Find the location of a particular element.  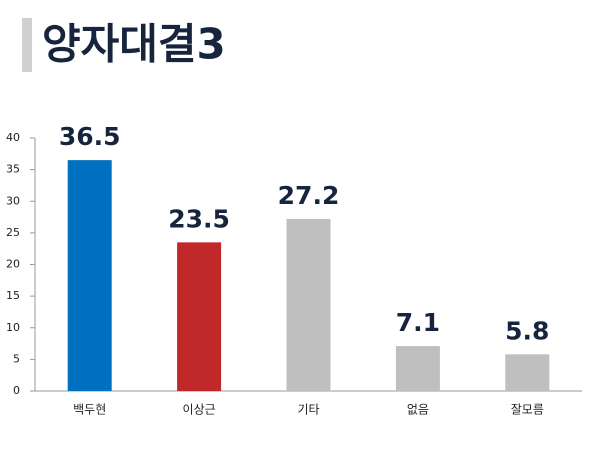

title-accent is located at coordinates (27, 45).